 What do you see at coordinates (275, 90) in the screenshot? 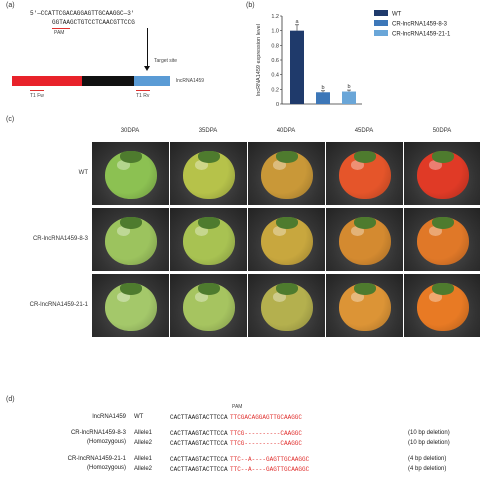
I see `y-tick-label: 0.2` at bounding box center [275, 90].